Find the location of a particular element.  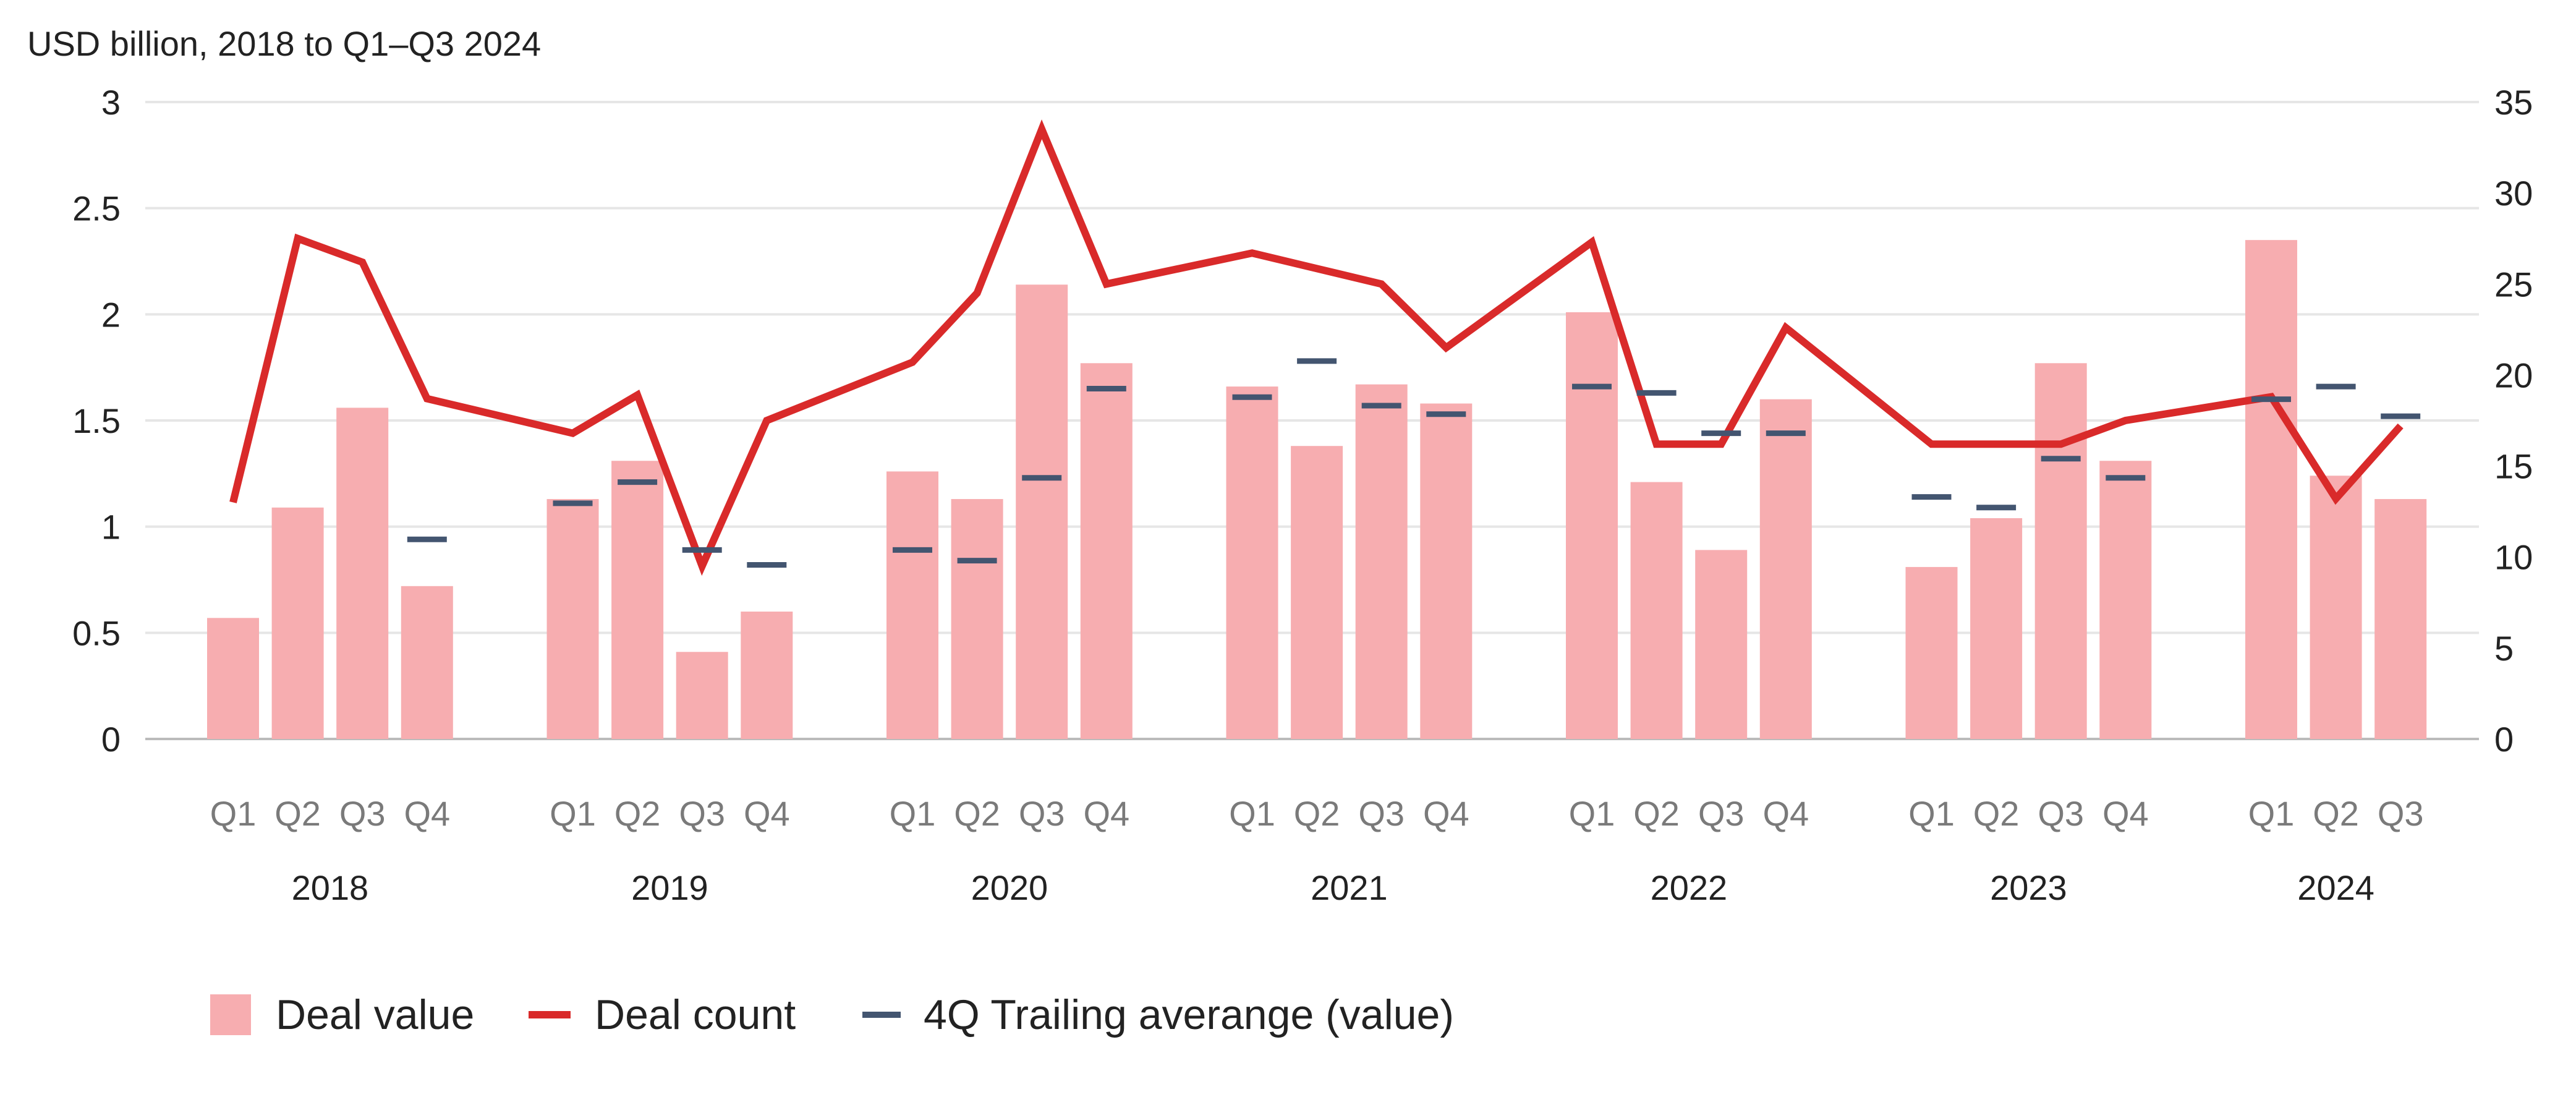

year-label: 2024 is located at coordinates (2335, 887).